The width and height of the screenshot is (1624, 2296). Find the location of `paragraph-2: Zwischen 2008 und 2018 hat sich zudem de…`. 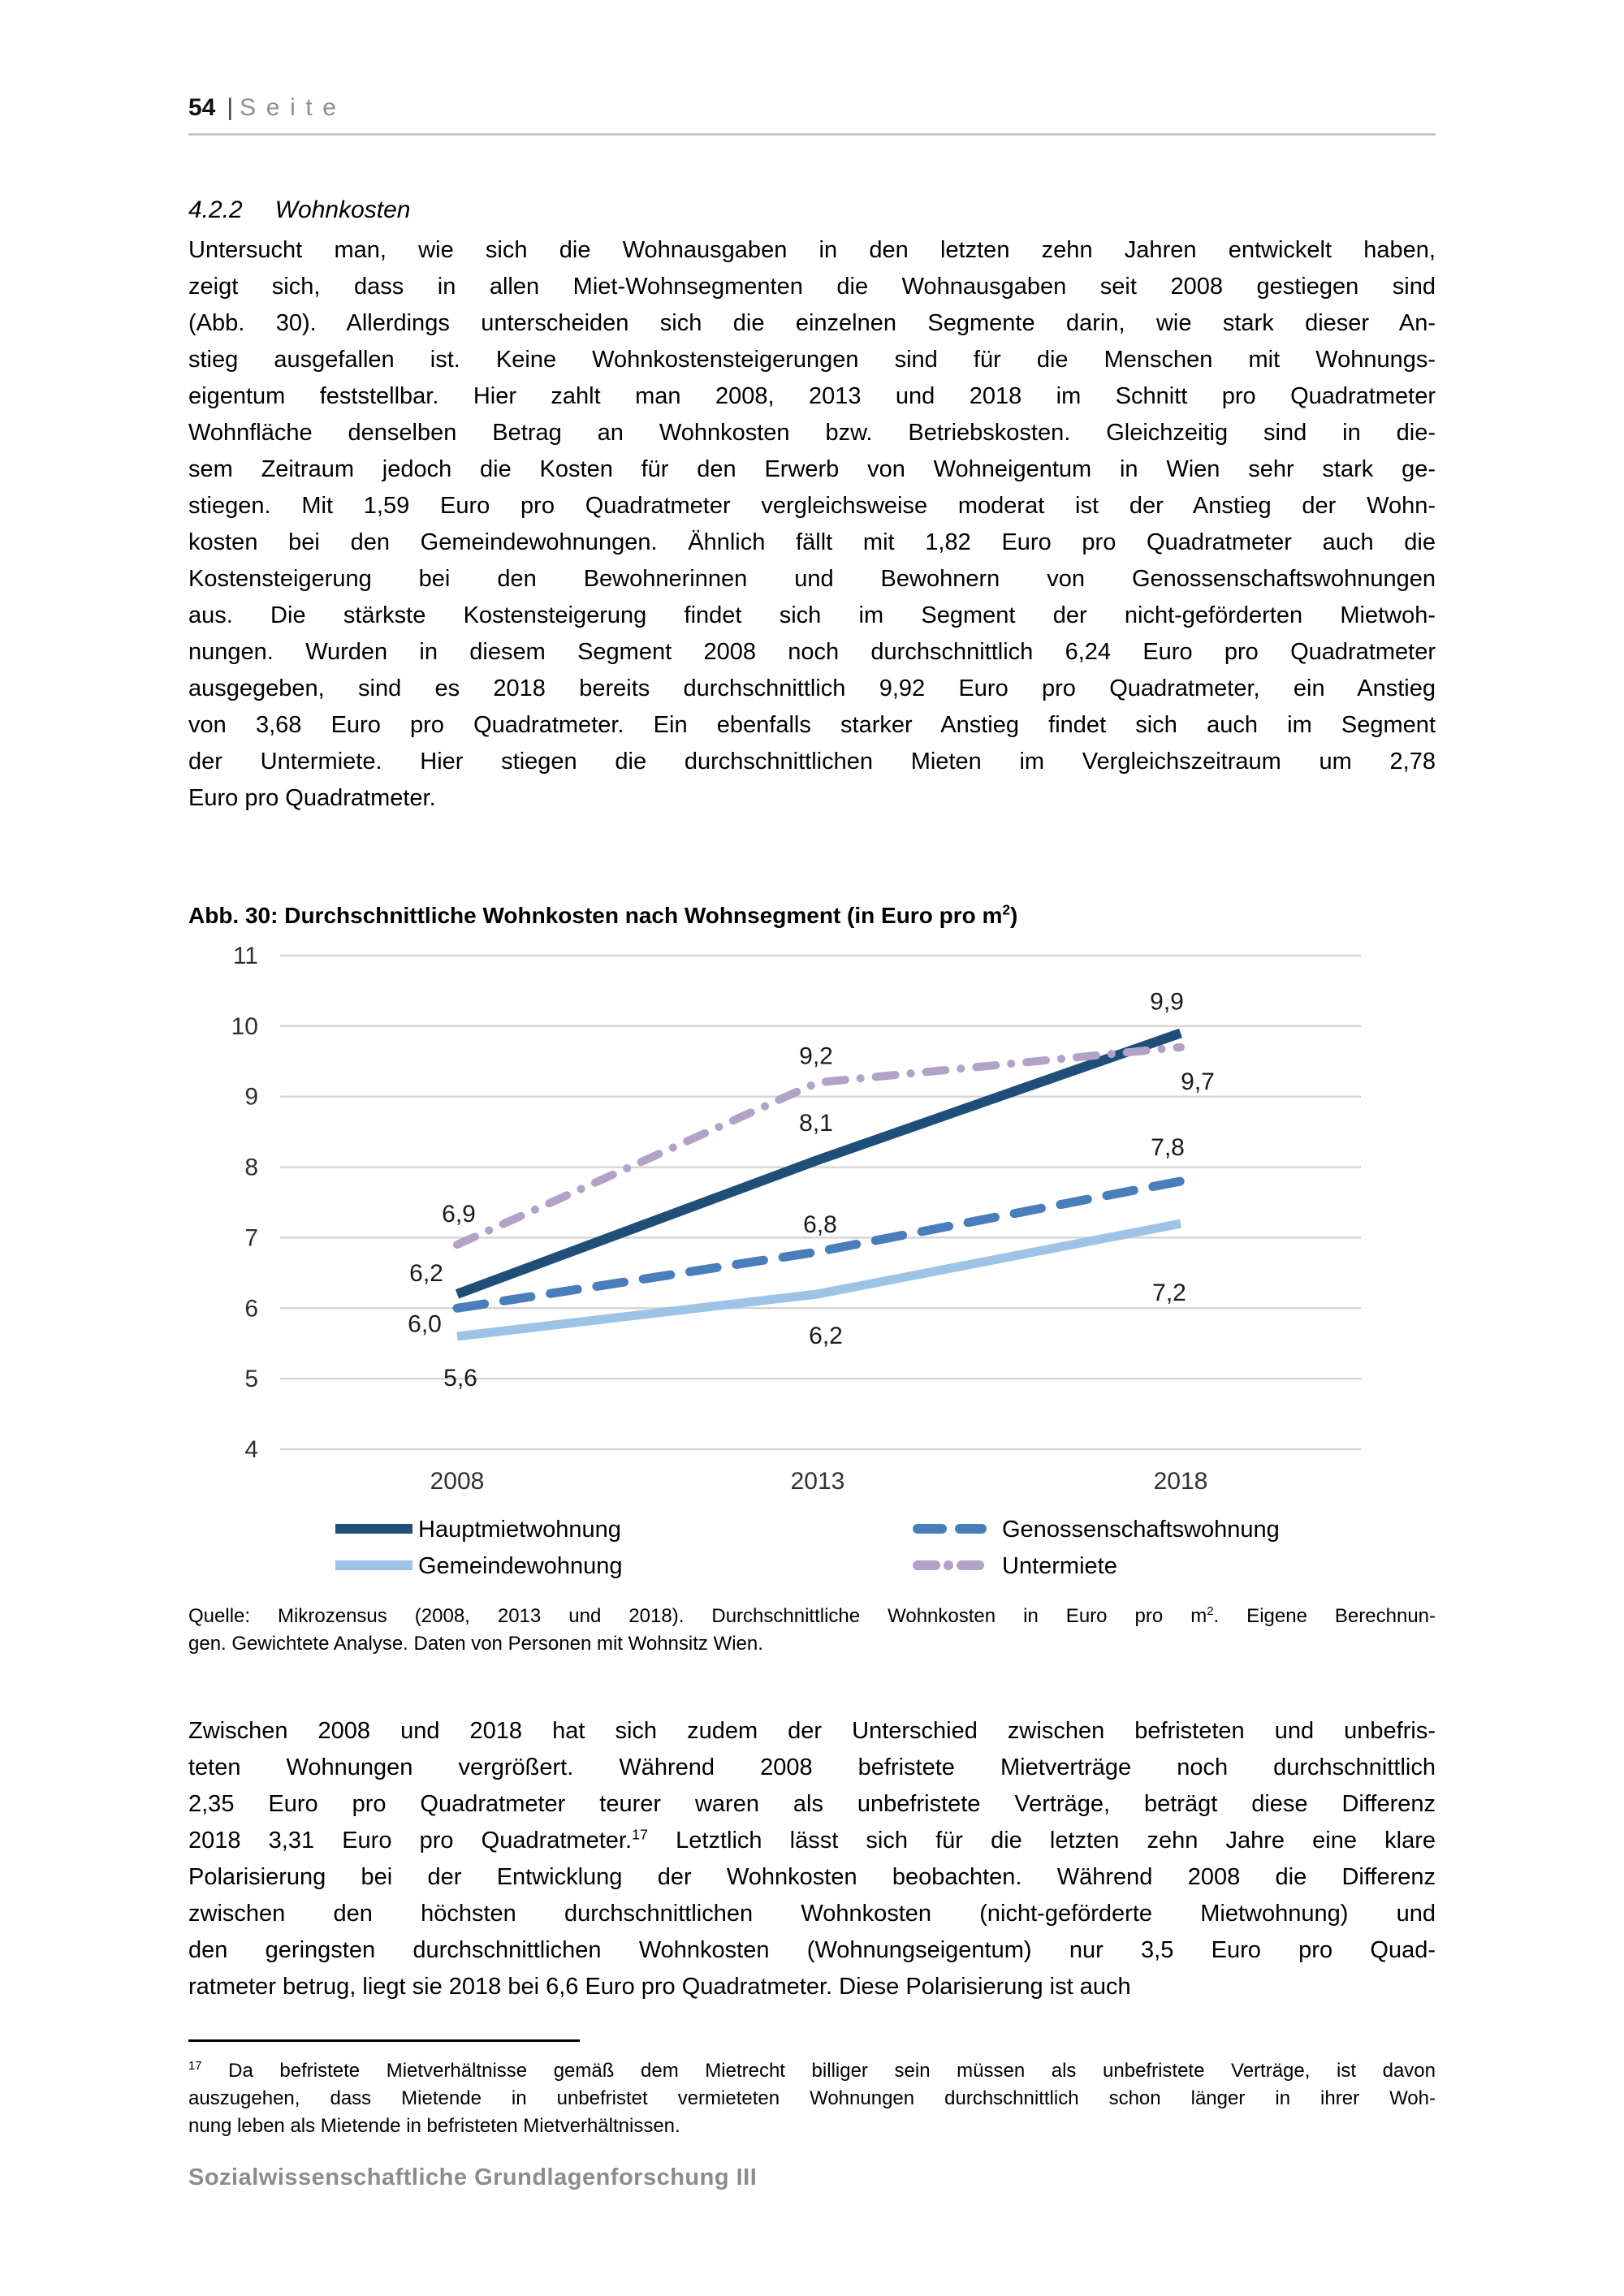

paragraph-2: Zwischen 2008 und 2018 hat sich zudem de… is located at coordinates (812, 1859).